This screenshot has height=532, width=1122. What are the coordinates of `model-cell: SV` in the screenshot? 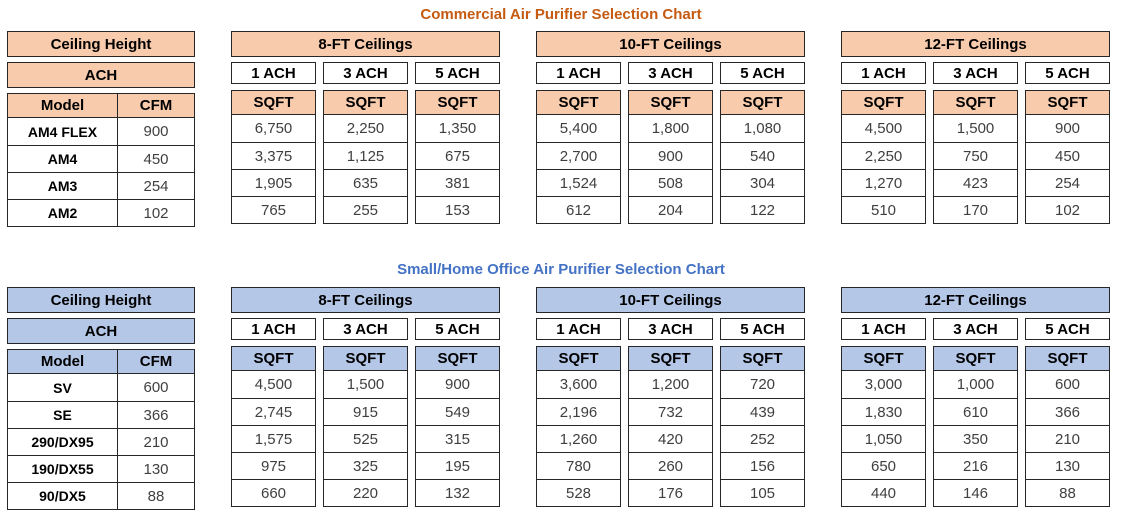 It's located at (63, 387).